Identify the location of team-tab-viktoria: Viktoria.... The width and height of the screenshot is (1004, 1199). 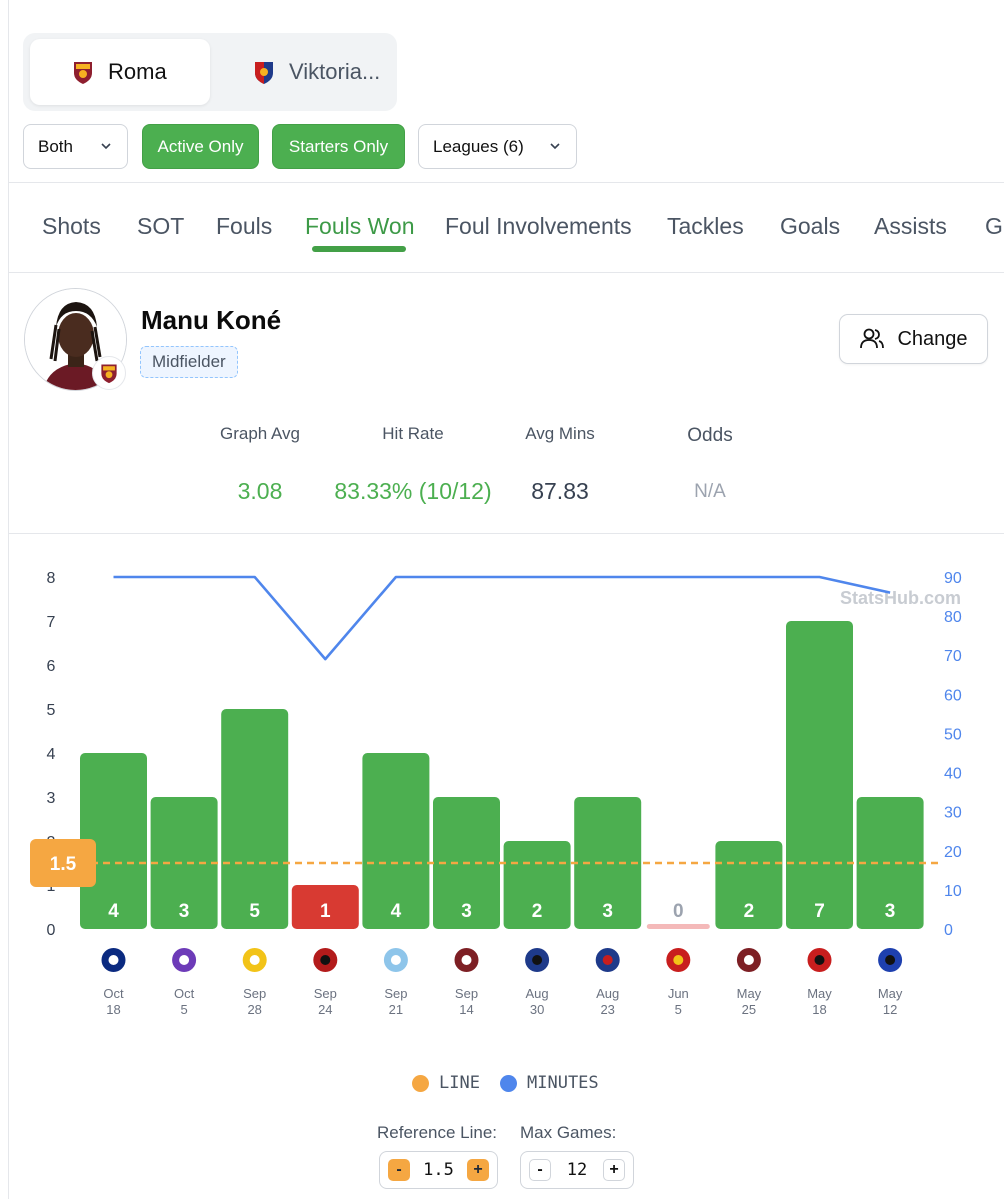
(305, 72).